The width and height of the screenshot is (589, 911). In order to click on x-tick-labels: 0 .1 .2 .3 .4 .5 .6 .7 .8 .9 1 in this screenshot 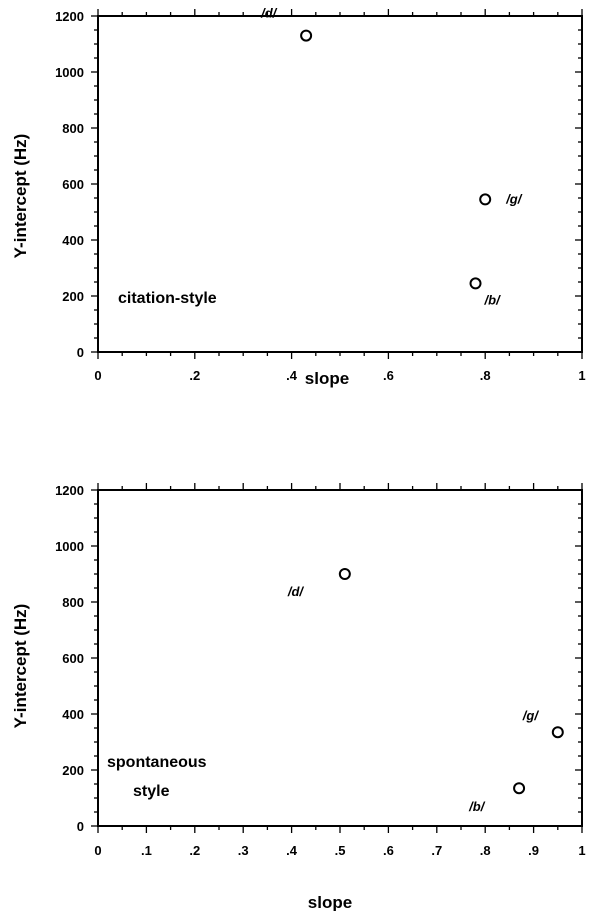, I will do `click(339, 850)`.